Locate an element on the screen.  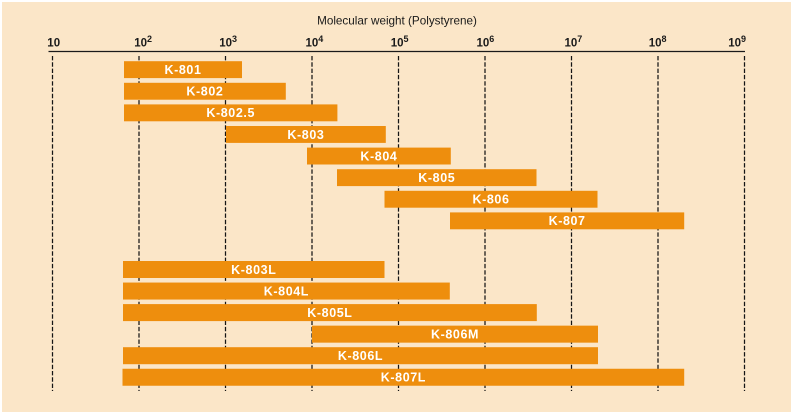
svg-text: 10⁹ is located at coordinates (737, 41).